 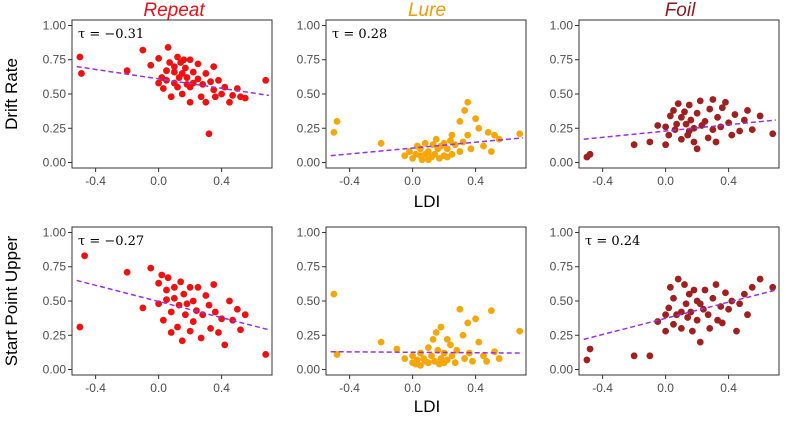 I want to click on y-tick-label: 0.50, so click(x=562, y=301).